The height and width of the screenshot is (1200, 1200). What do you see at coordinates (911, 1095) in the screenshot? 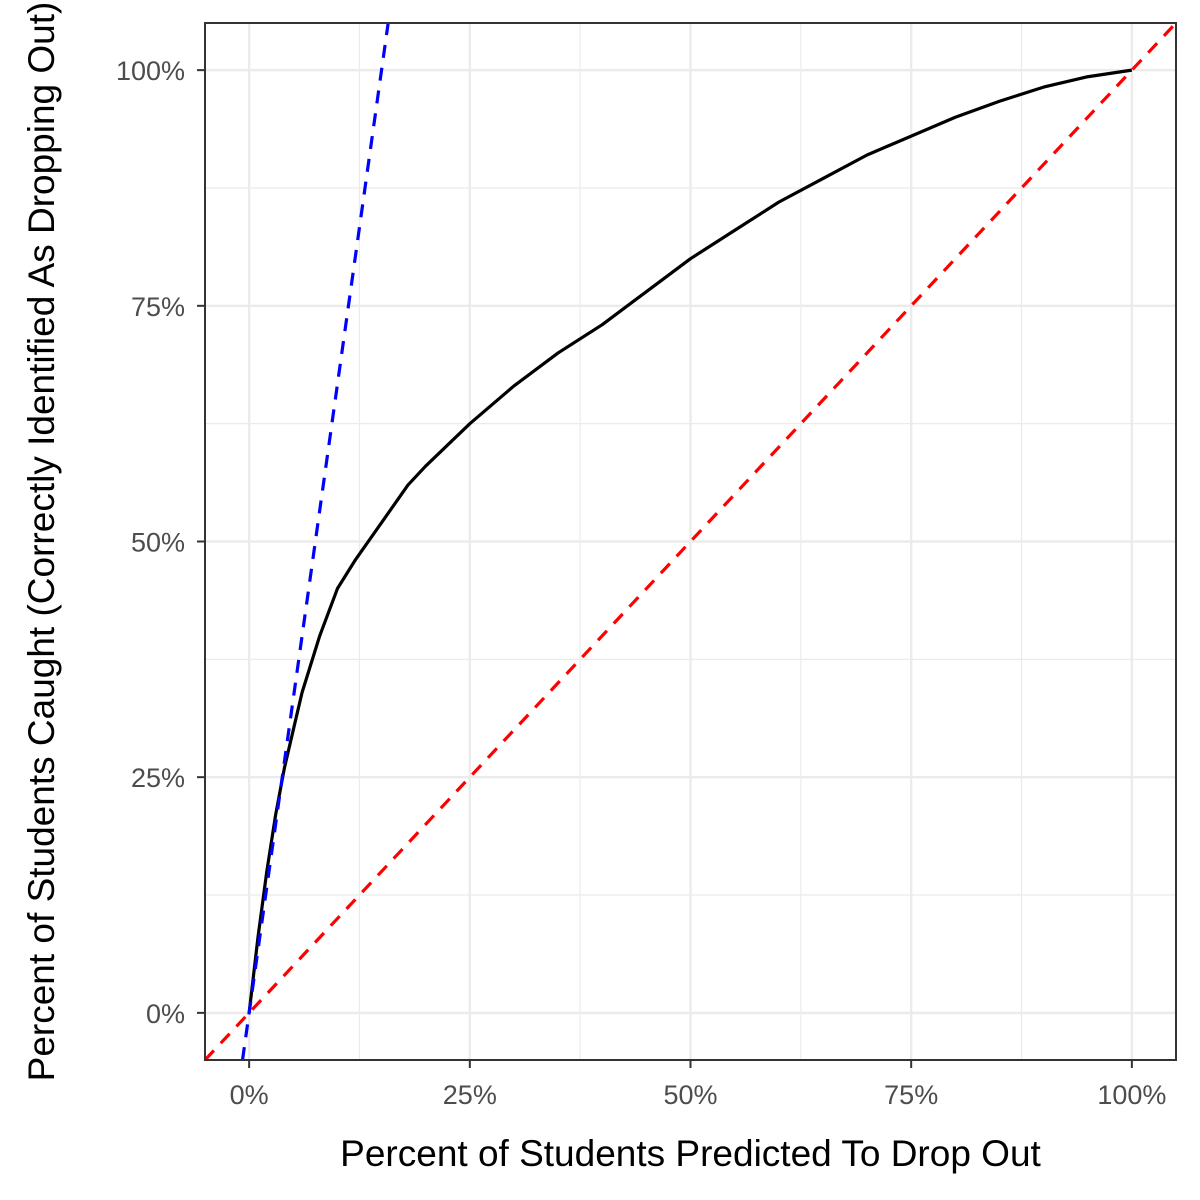
I see `x-tick-label: 75%` at bounding box center [911, 1095].